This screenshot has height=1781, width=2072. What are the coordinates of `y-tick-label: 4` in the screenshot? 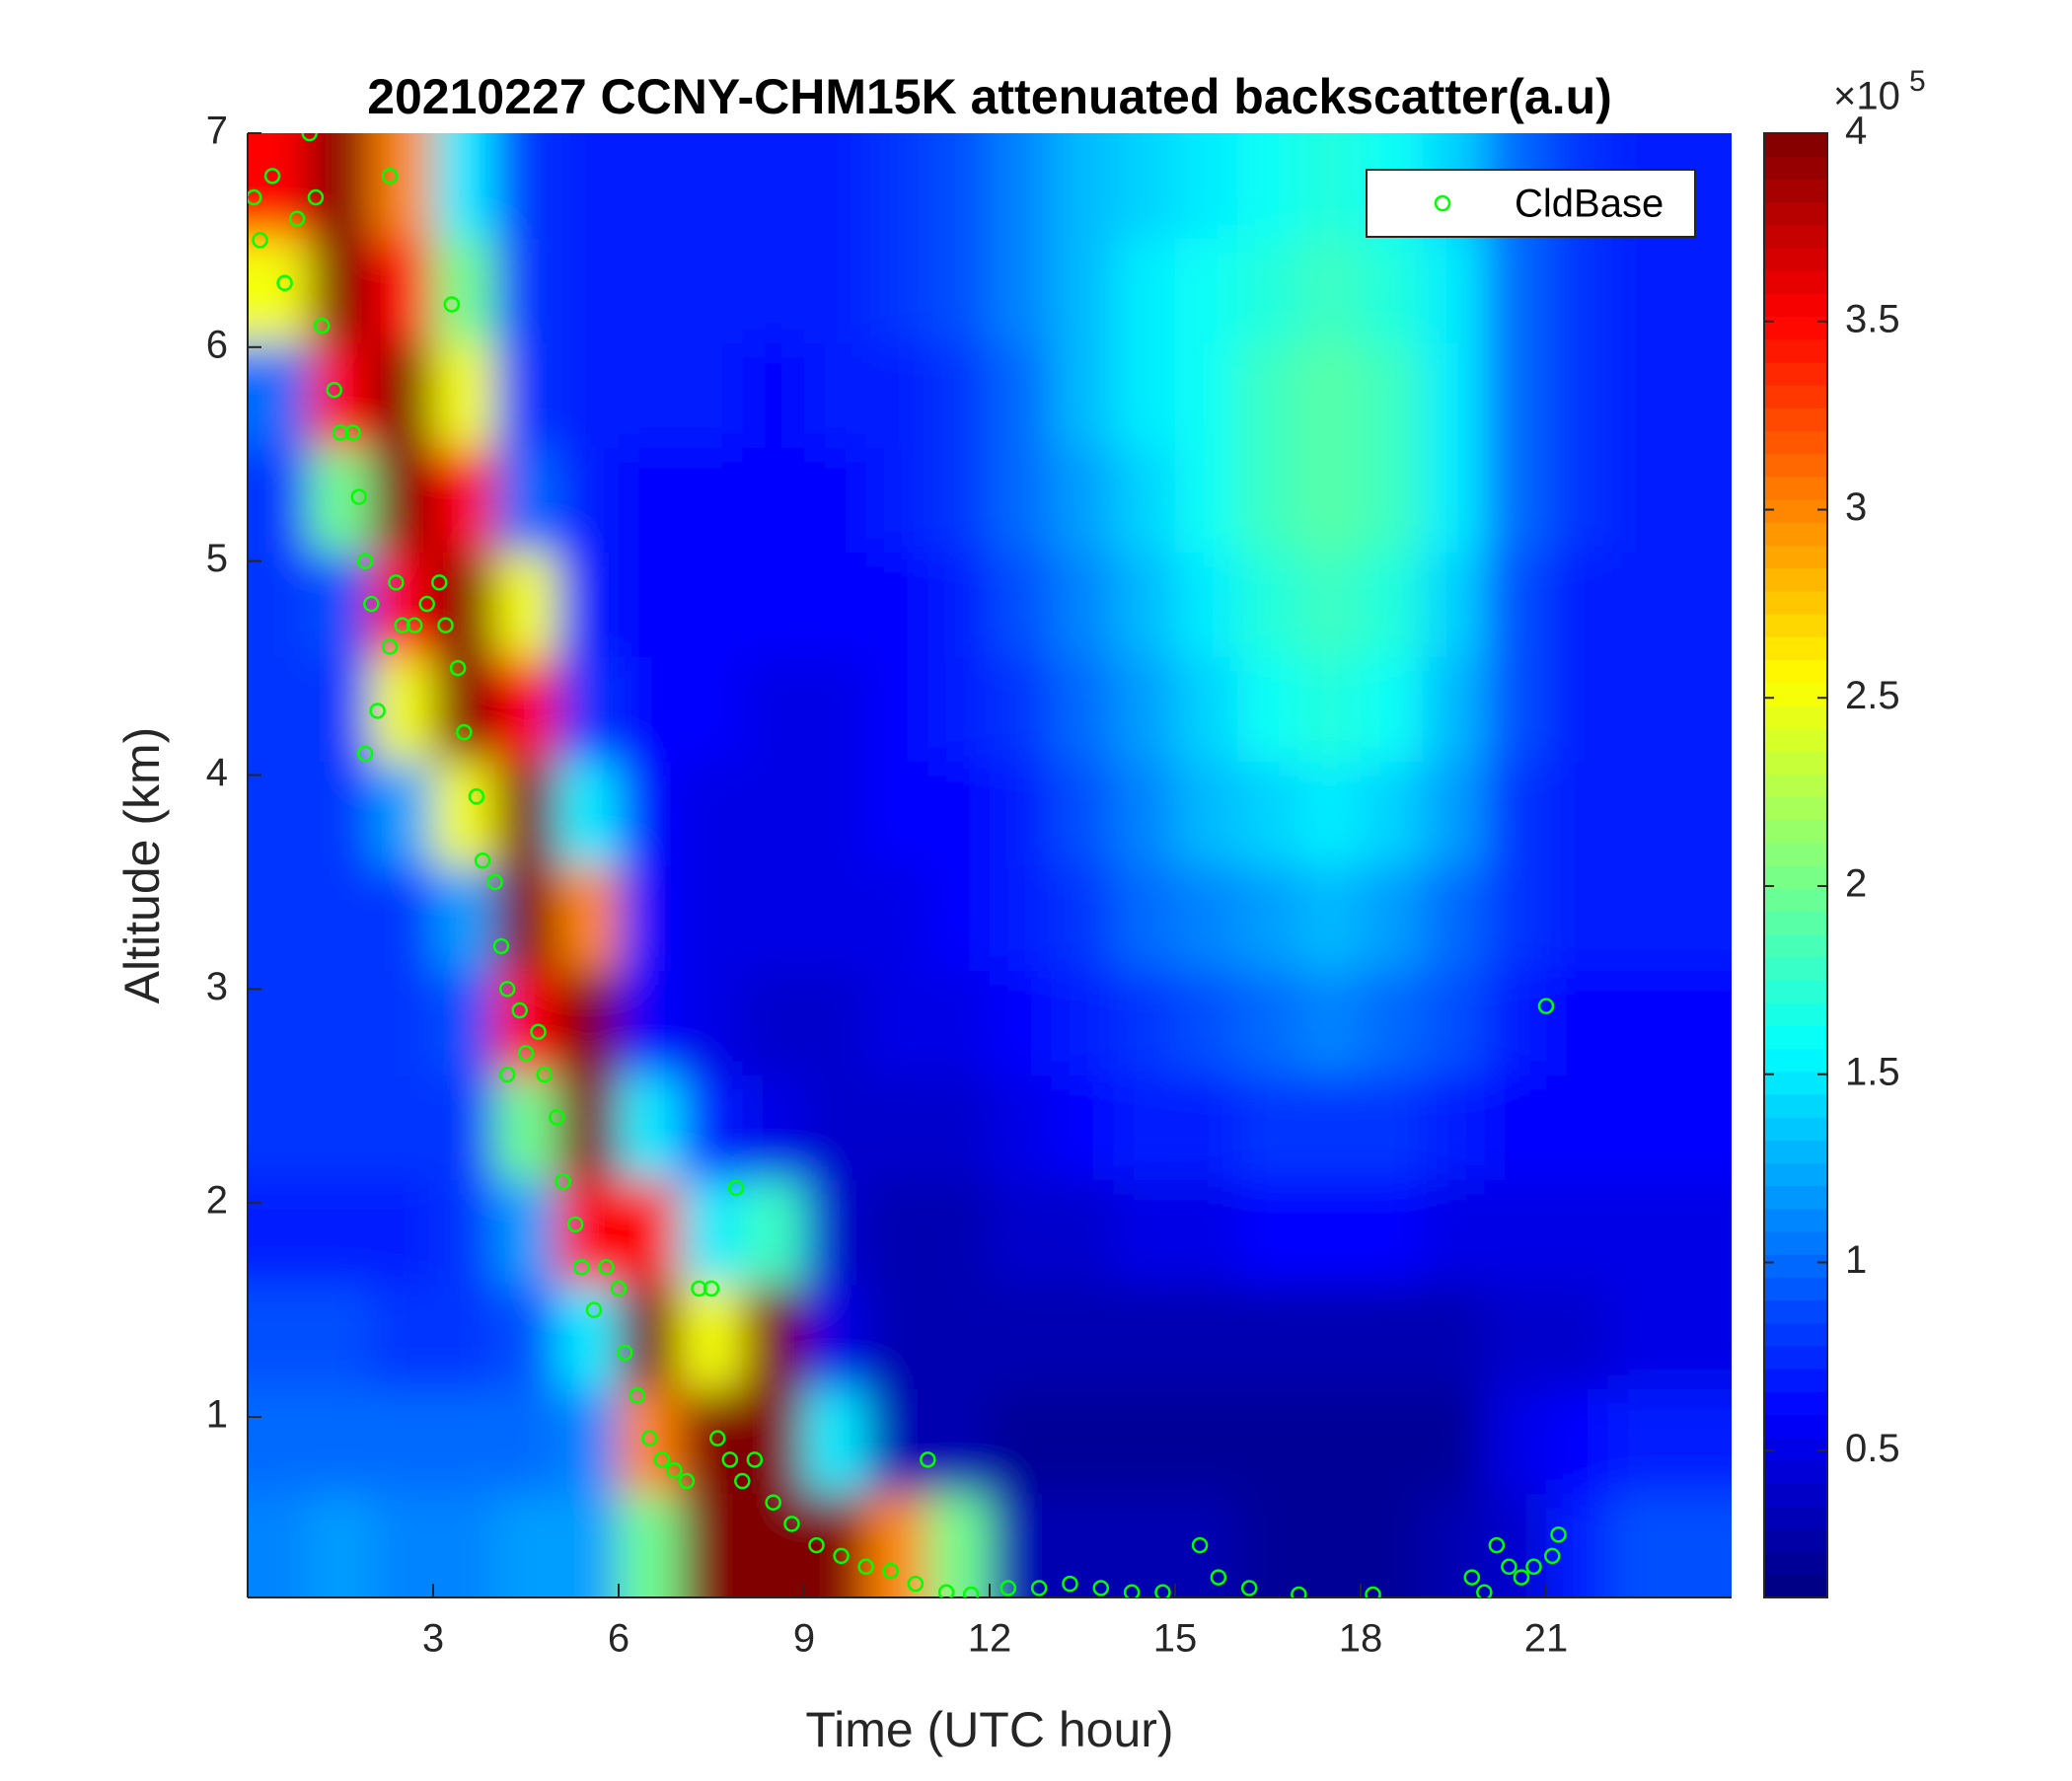 It's located at (217, 772).